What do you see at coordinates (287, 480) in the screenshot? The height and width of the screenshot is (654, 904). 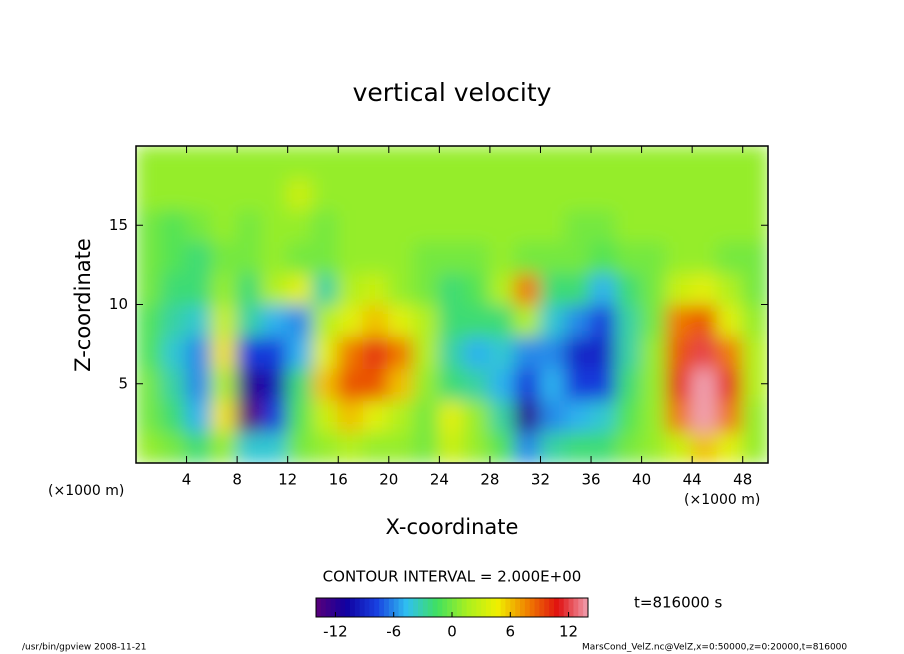 I see `x-tick-label: 12` at bounding box center [287, 480].